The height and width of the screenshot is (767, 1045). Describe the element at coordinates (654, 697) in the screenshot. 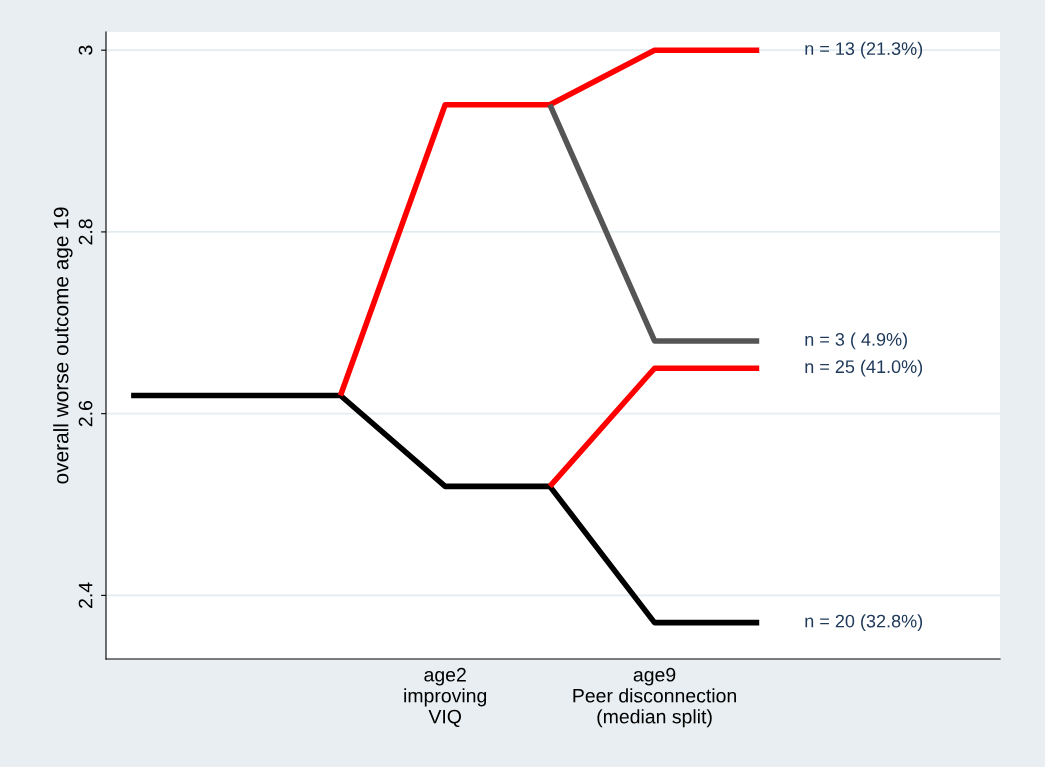

I see `x-tick-label: age9 Peer disconnection (median split)` at that location.